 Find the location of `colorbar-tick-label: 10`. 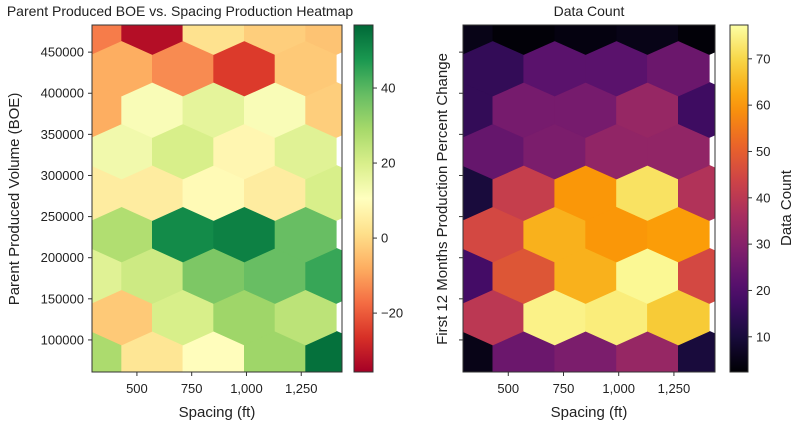

colorbar-tick-label: 10 is located at coordinates (763, 336).